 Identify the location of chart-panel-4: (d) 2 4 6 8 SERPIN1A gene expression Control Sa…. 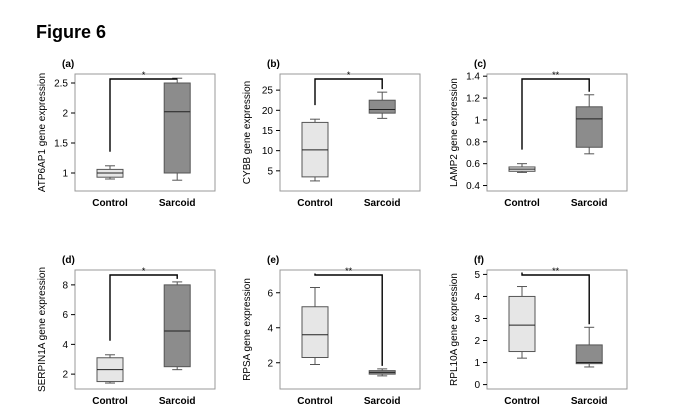
(126, 331).